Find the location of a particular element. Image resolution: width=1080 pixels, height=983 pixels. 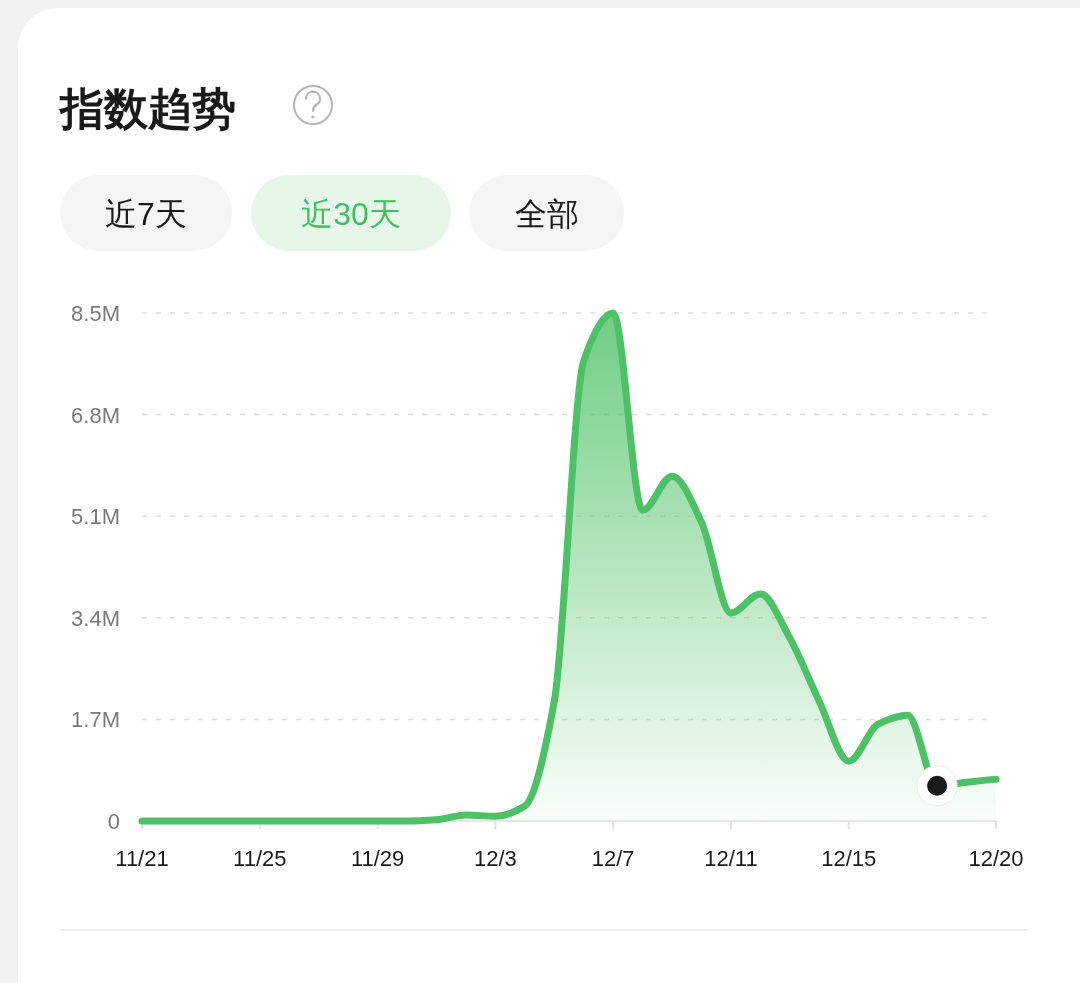

text: 近7天 is located at coordinates (146, 214).